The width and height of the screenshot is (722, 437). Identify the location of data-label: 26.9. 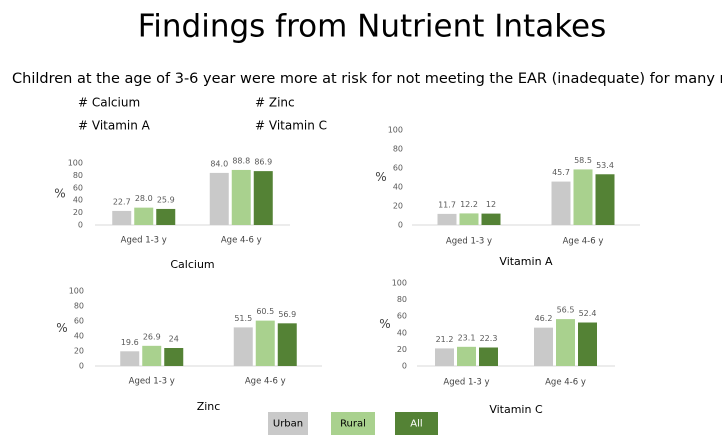
(152, 336).